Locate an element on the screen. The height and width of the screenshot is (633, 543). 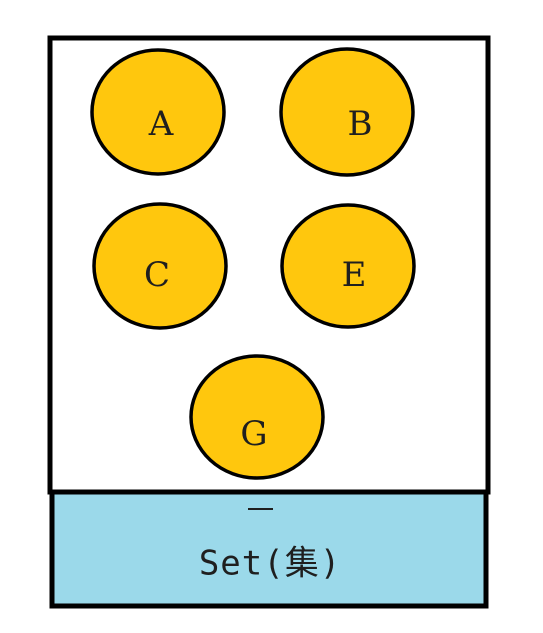
element-g-circle is located at coordinates (257, 417).